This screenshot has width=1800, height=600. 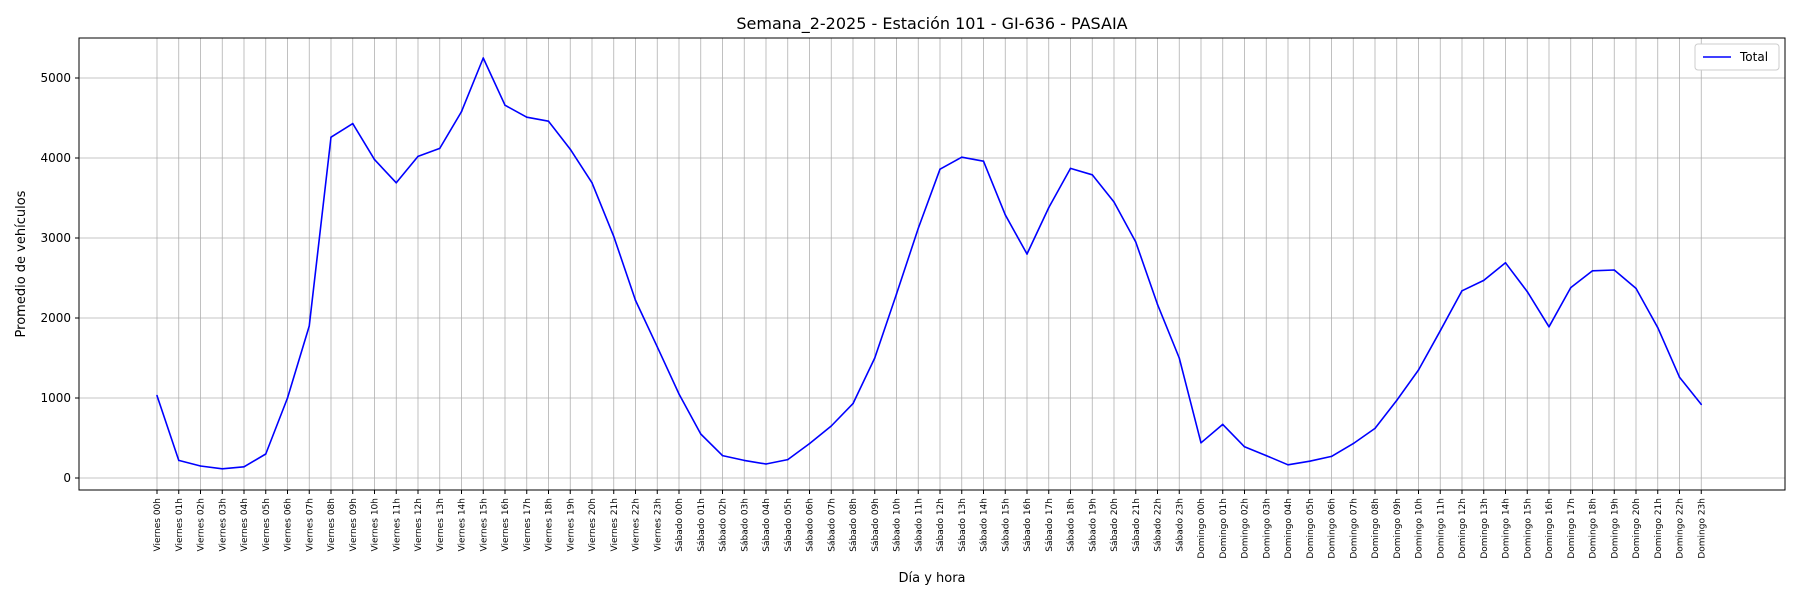 What do you see at coordinates (550, 525) in the screenshot?
I see `x-tick-label: Viernes 18h` at bounding box center [550, 525].